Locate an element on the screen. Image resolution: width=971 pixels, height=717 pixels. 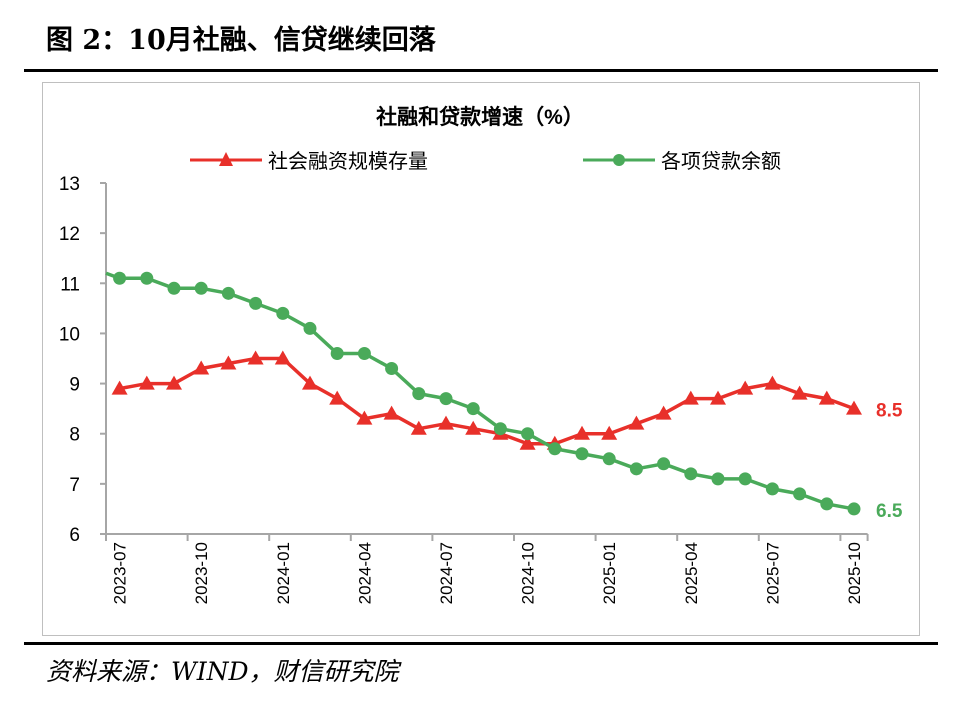
y-tick-label: 8 is located at coordinates (74, 435).